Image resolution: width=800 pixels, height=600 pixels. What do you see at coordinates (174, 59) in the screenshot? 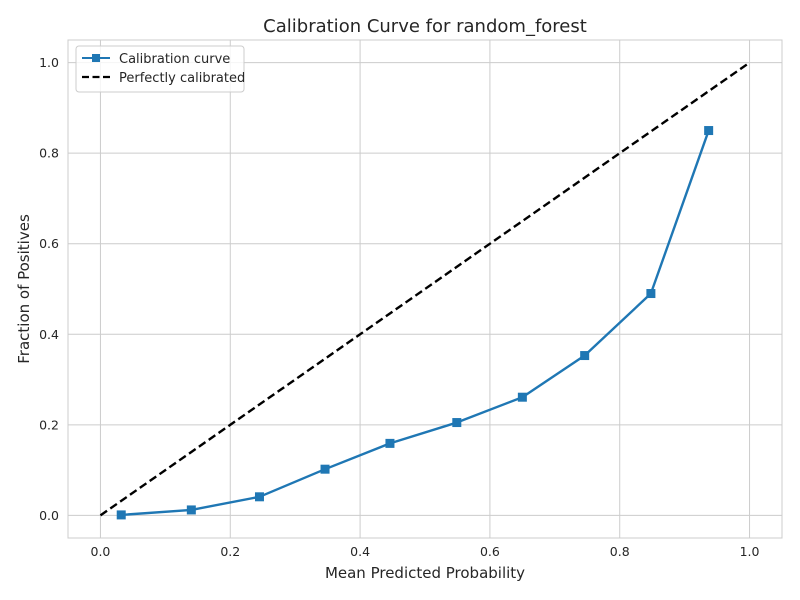
I see `legend-label-calibration: Calibration curve` at bounding box center [174, 59].